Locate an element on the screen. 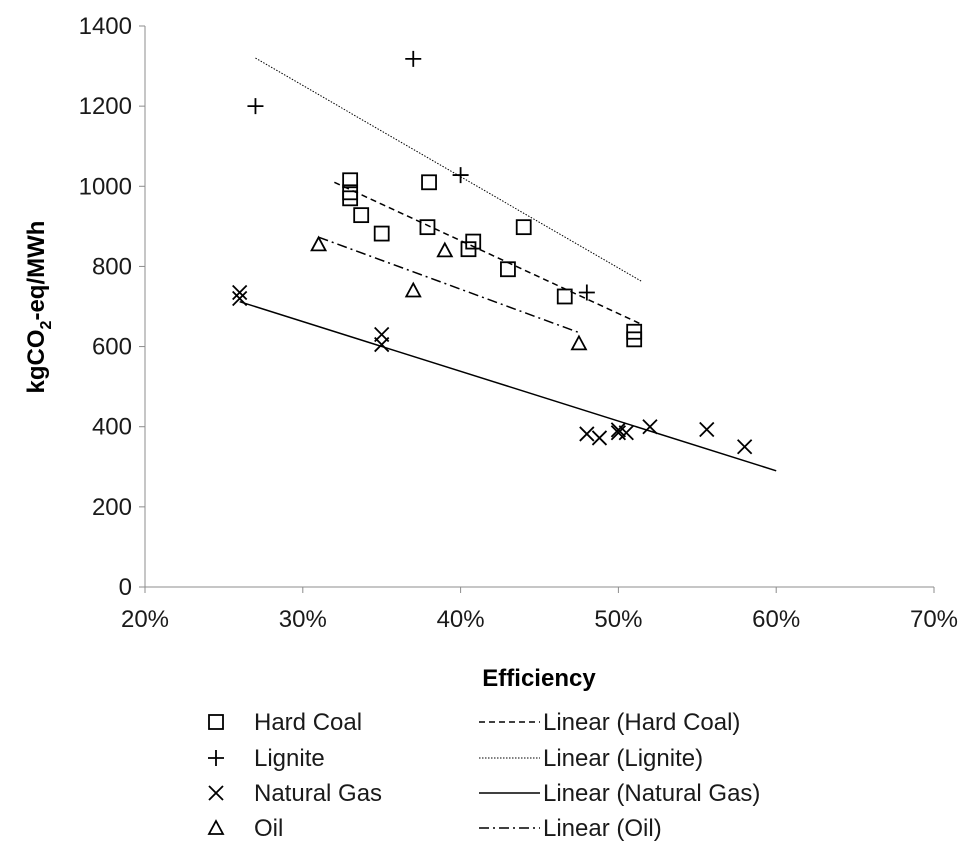  legend-marker-lignite is located at coordinates (216, 758).